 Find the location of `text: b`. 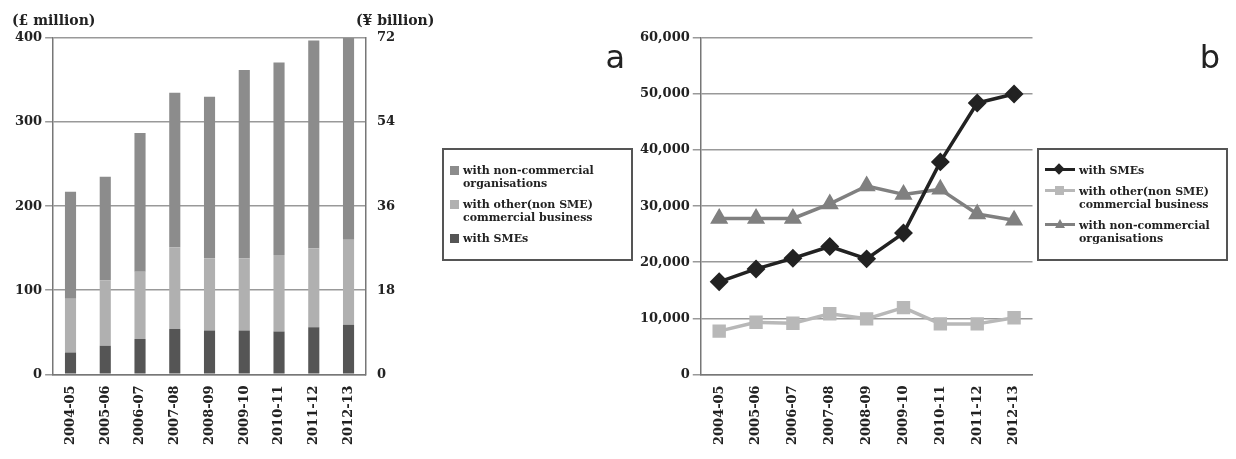

text: b is located at coordinates (1209, 57).